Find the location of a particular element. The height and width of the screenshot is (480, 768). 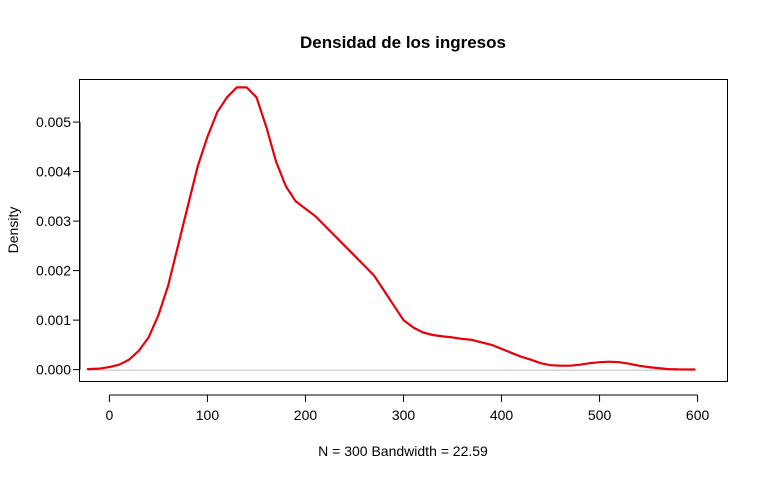

x-tick-label: 500 is located at coordinates (600, 415).